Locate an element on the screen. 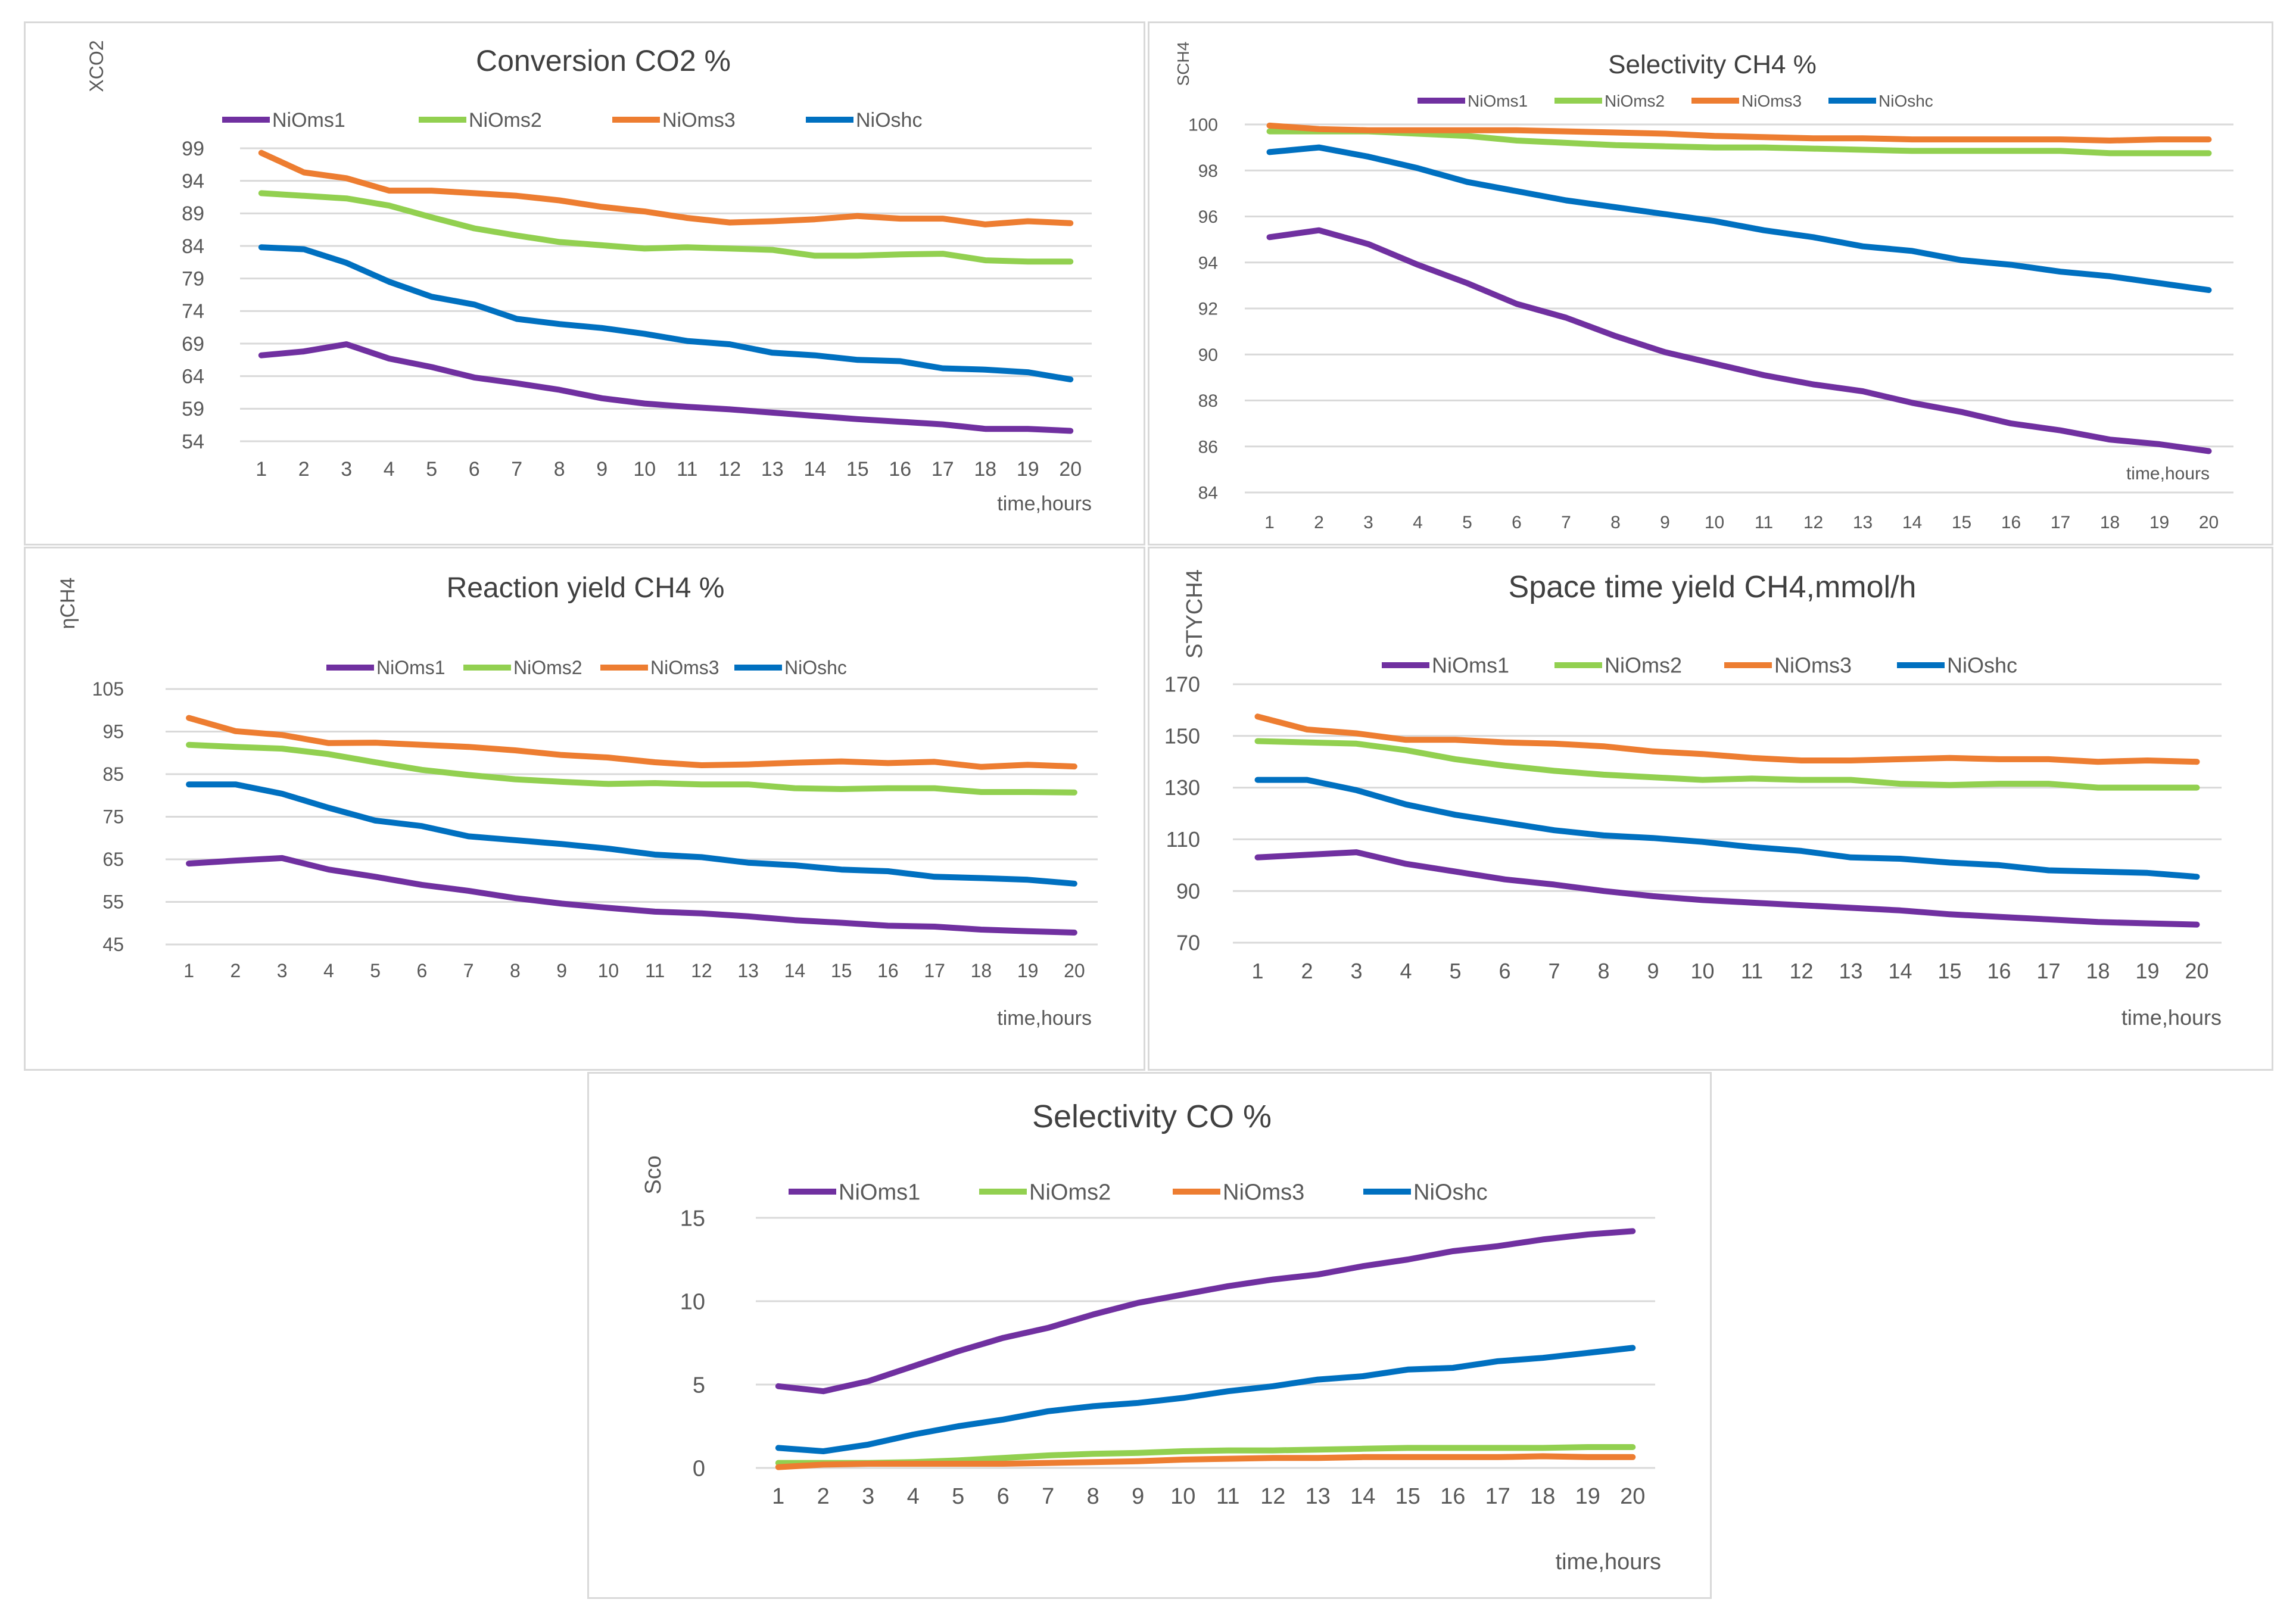 Image resolution: width=2296 pixels, height=1618 pixels. y-tick-label: 59 is located at coordinates (193, 409).